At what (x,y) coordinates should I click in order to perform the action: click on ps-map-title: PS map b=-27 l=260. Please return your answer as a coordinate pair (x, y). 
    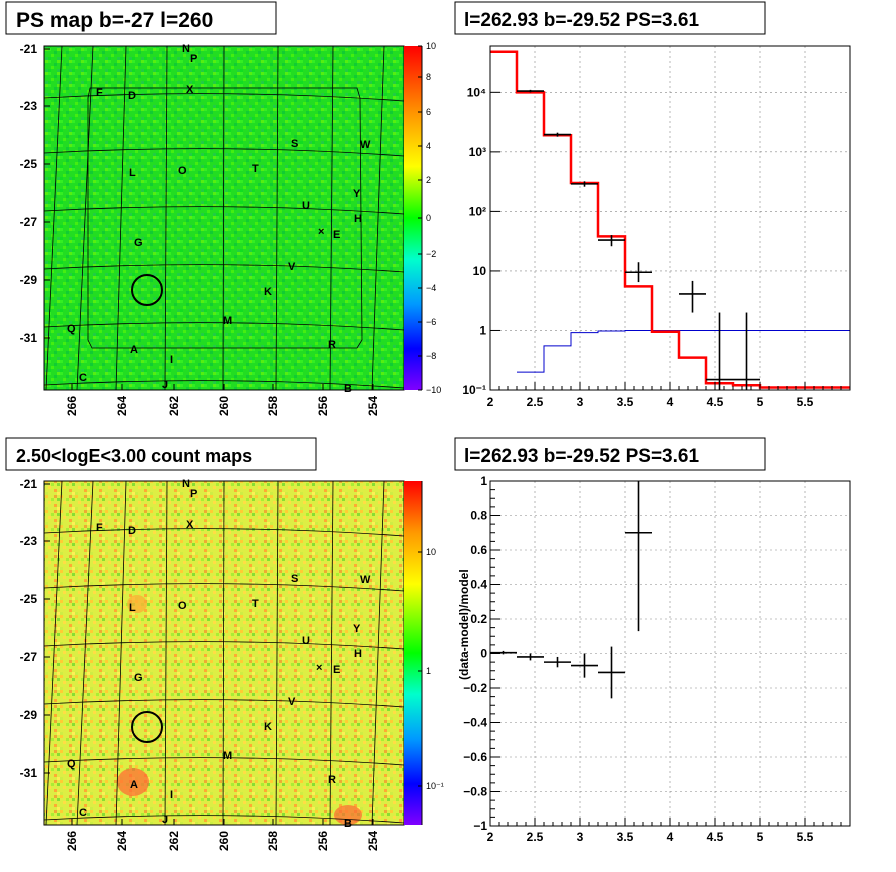
    Looking at the image, I should click on (114, 20).